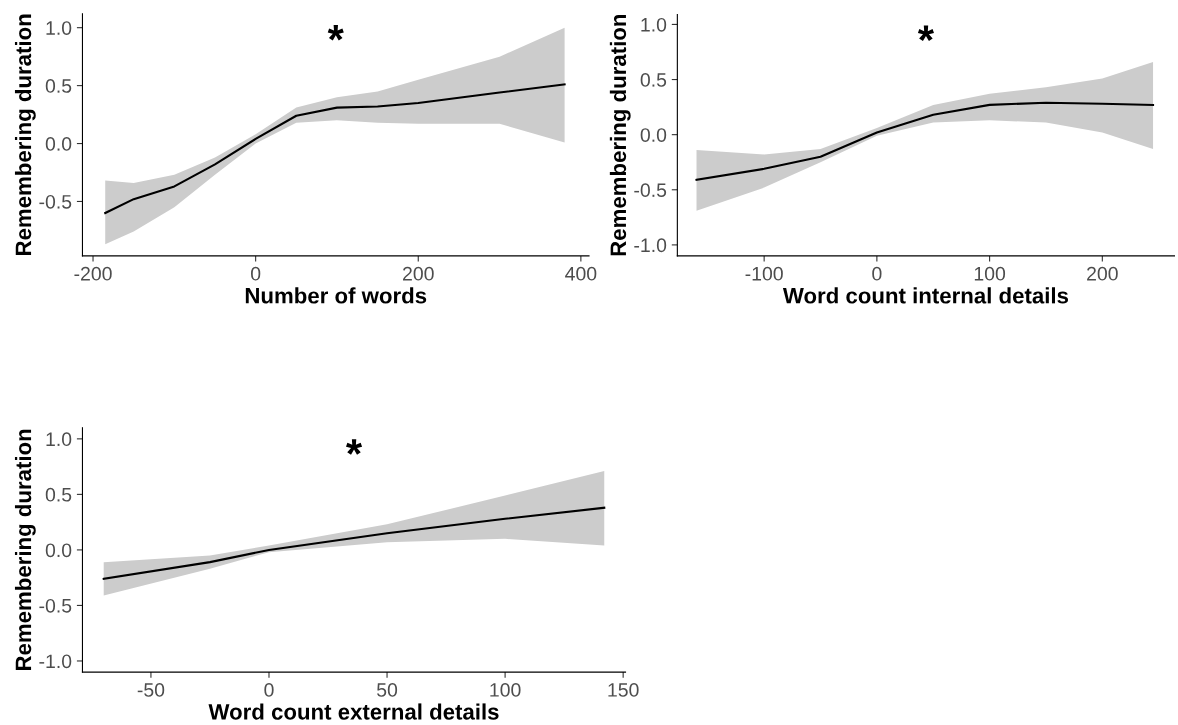 Image resolution: width=1178 pixels, height=725 pixels. I want to click on x-axis-title: Word count internal details, so click(925, 295).